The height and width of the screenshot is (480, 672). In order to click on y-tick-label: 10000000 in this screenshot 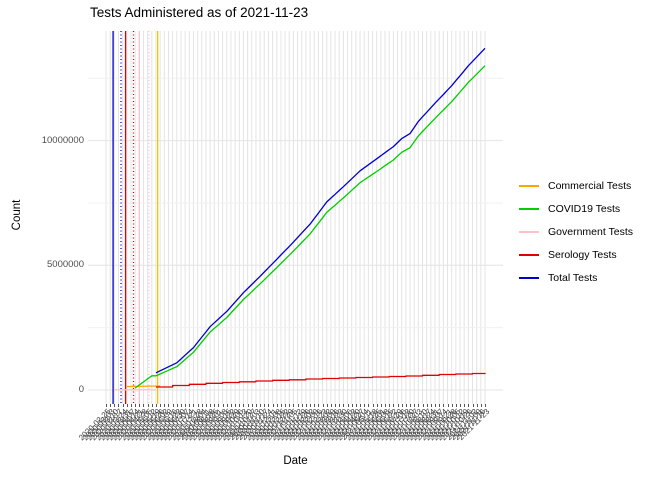, I will do `click(62, 140)`.